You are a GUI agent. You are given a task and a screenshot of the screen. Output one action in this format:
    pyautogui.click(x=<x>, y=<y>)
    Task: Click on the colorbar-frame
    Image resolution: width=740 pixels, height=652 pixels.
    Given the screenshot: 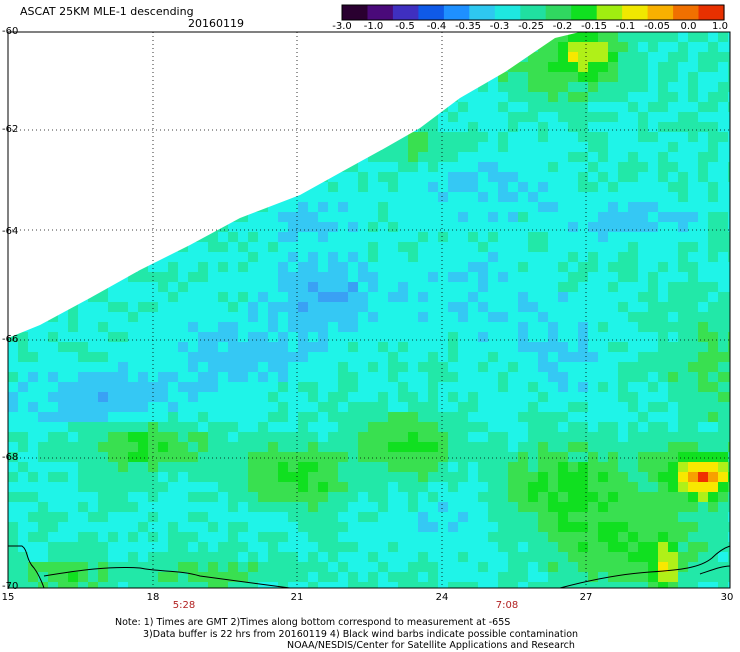 What is the action you would take?
    pyautogui.click(x=533, y=12)
    